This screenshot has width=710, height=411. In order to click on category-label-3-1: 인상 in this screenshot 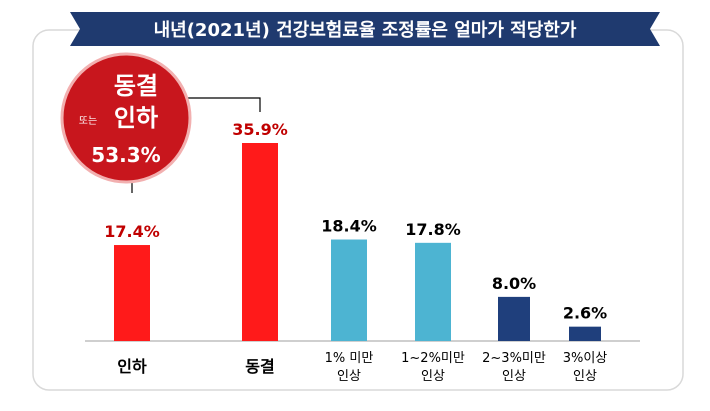, I will do `click(433, 376)`.